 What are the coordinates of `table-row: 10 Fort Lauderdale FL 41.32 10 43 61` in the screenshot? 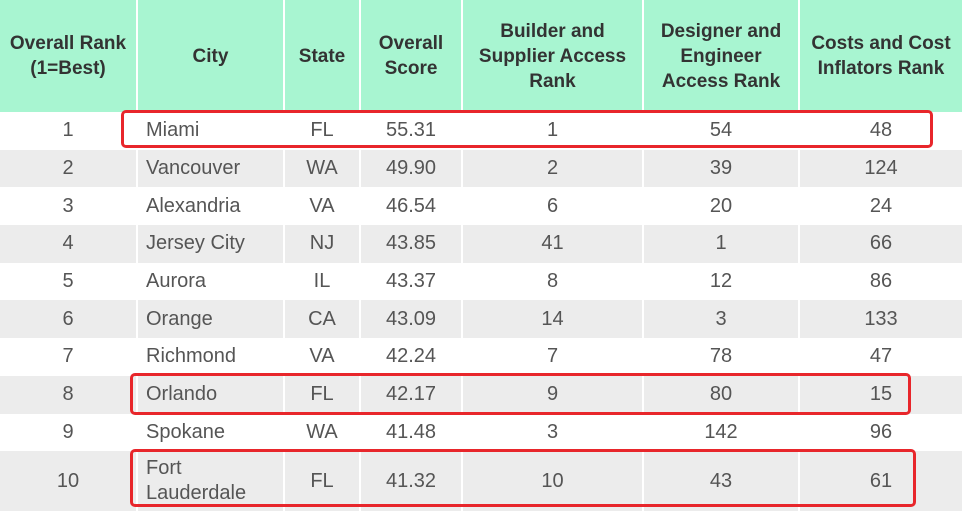 It's located at (481, 481).